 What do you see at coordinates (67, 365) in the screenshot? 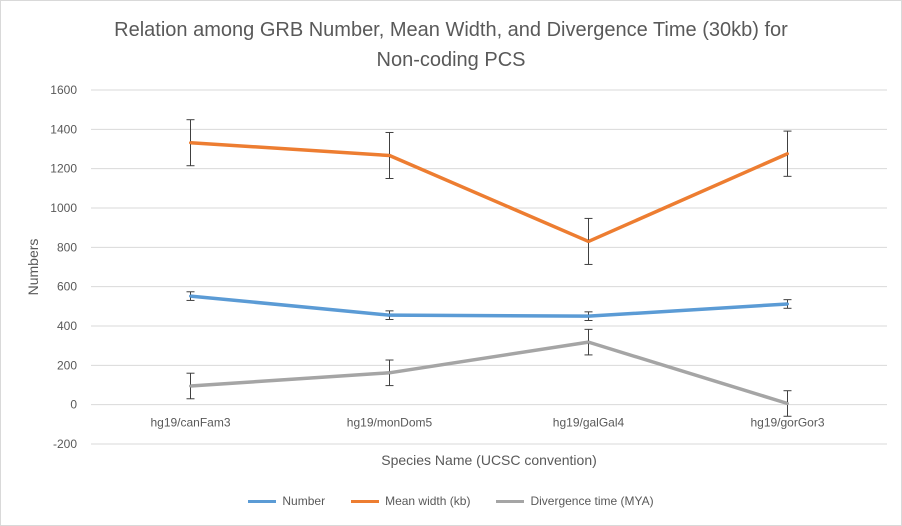
I see `y-tick-label: 200` at bounding box center [67, 365].